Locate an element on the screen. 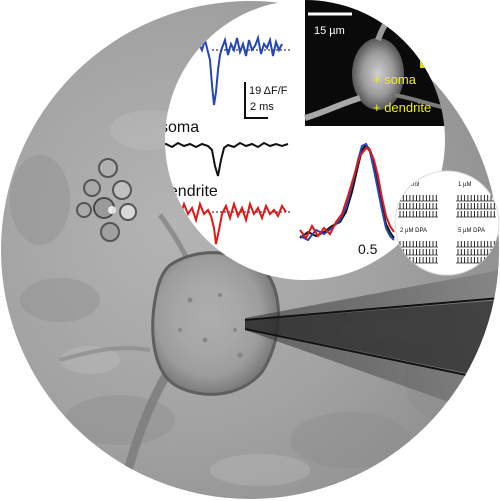 The height and width of the screenshot is (501, 500). overlay-axis-label: 0.5 is located at coordinates (368, 249).